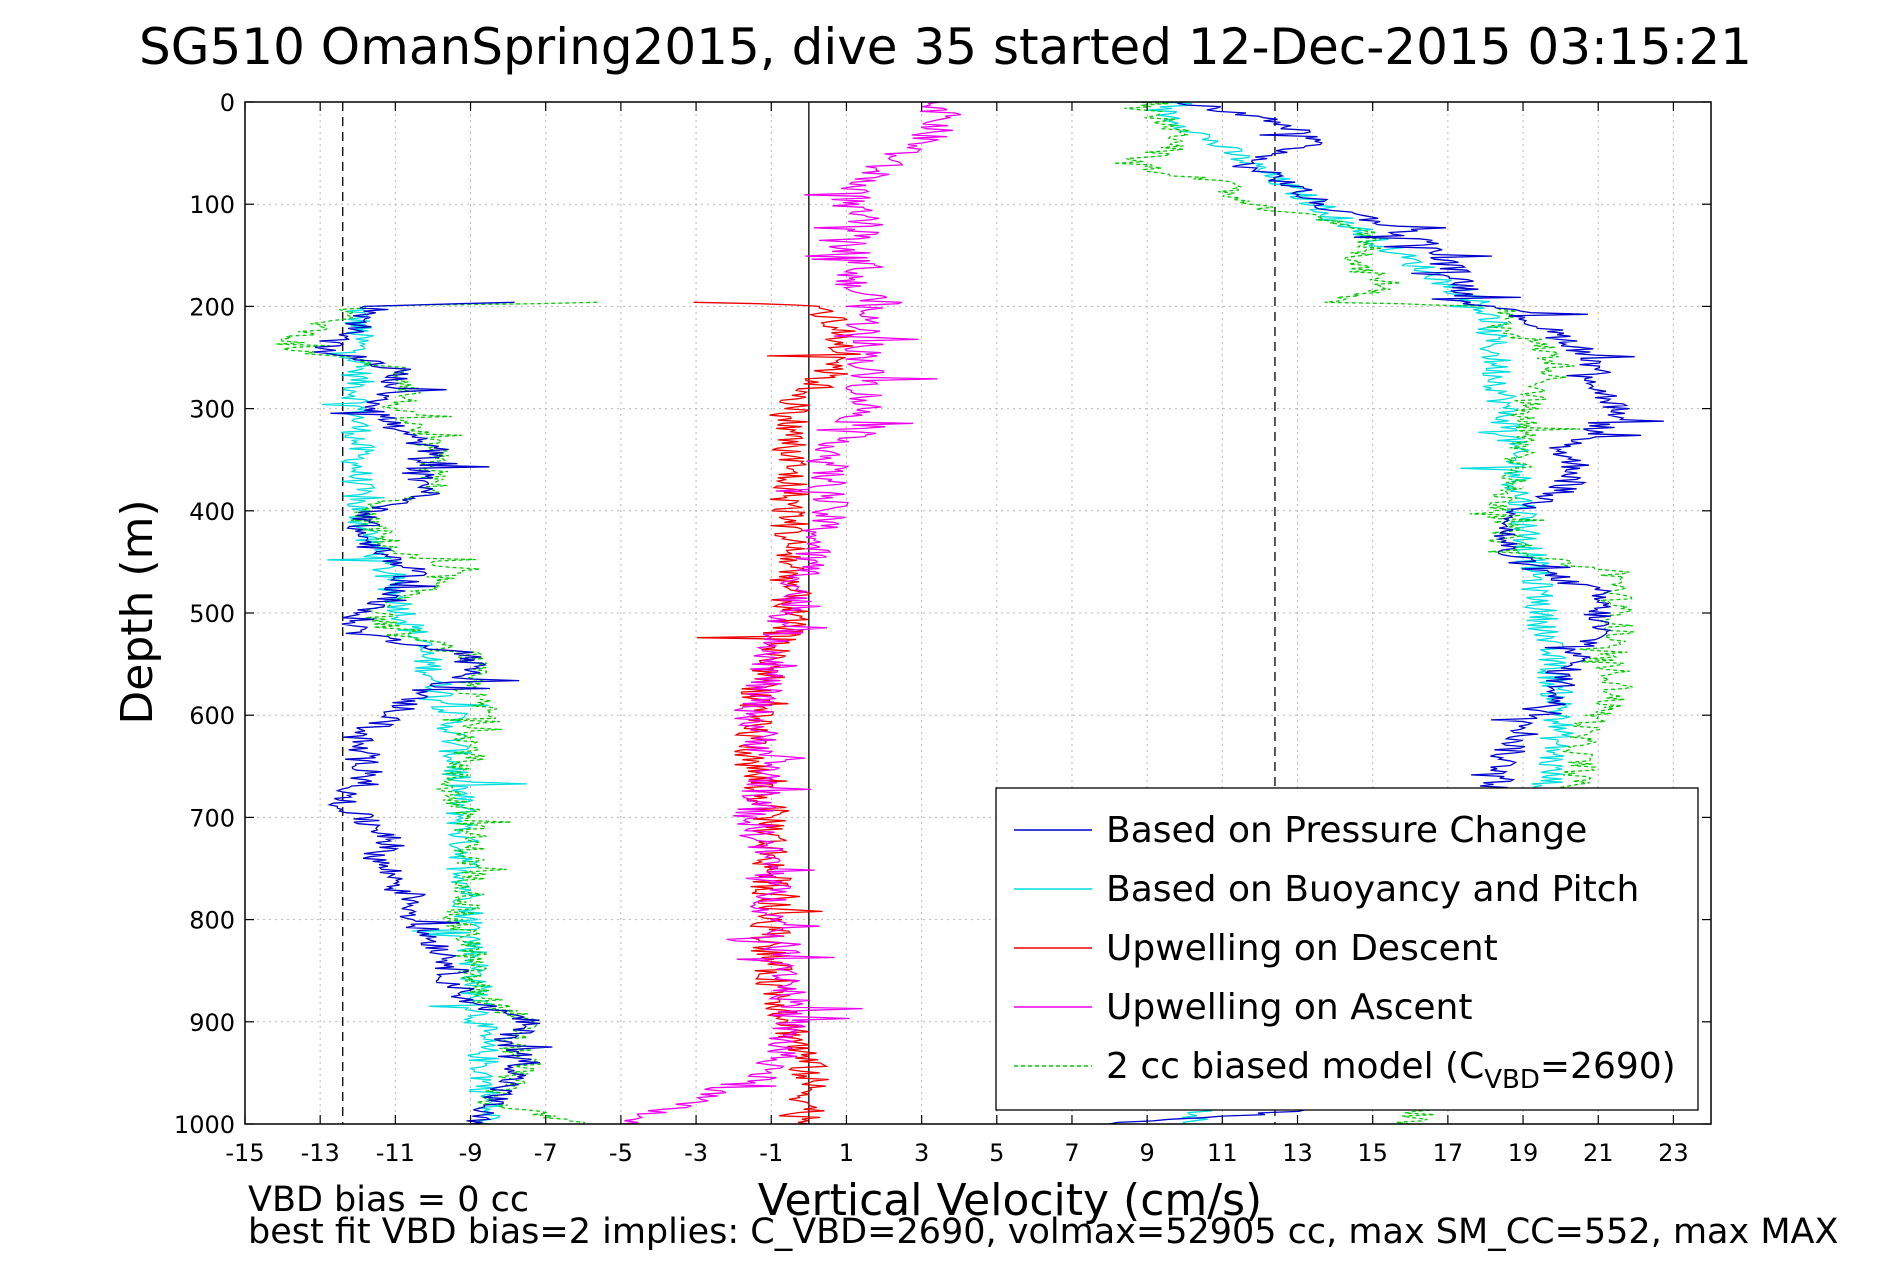 This screenshot has width=1891, height=1262. I want to click on x-tick-label: 23, so click(1673, 1153).